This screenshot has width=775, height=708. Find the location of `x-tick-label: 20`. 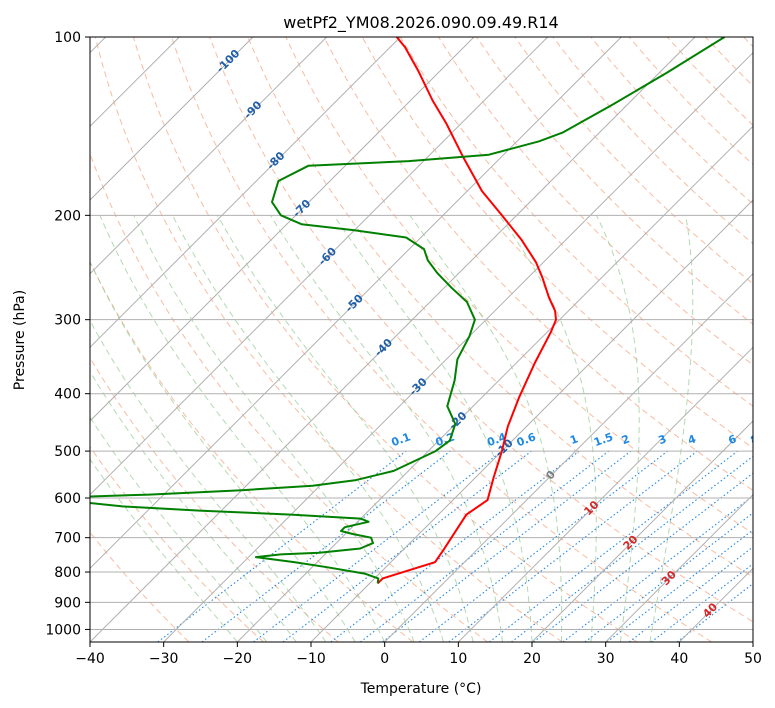

x-tick-label: 20 is located at coordinates (532, 659).